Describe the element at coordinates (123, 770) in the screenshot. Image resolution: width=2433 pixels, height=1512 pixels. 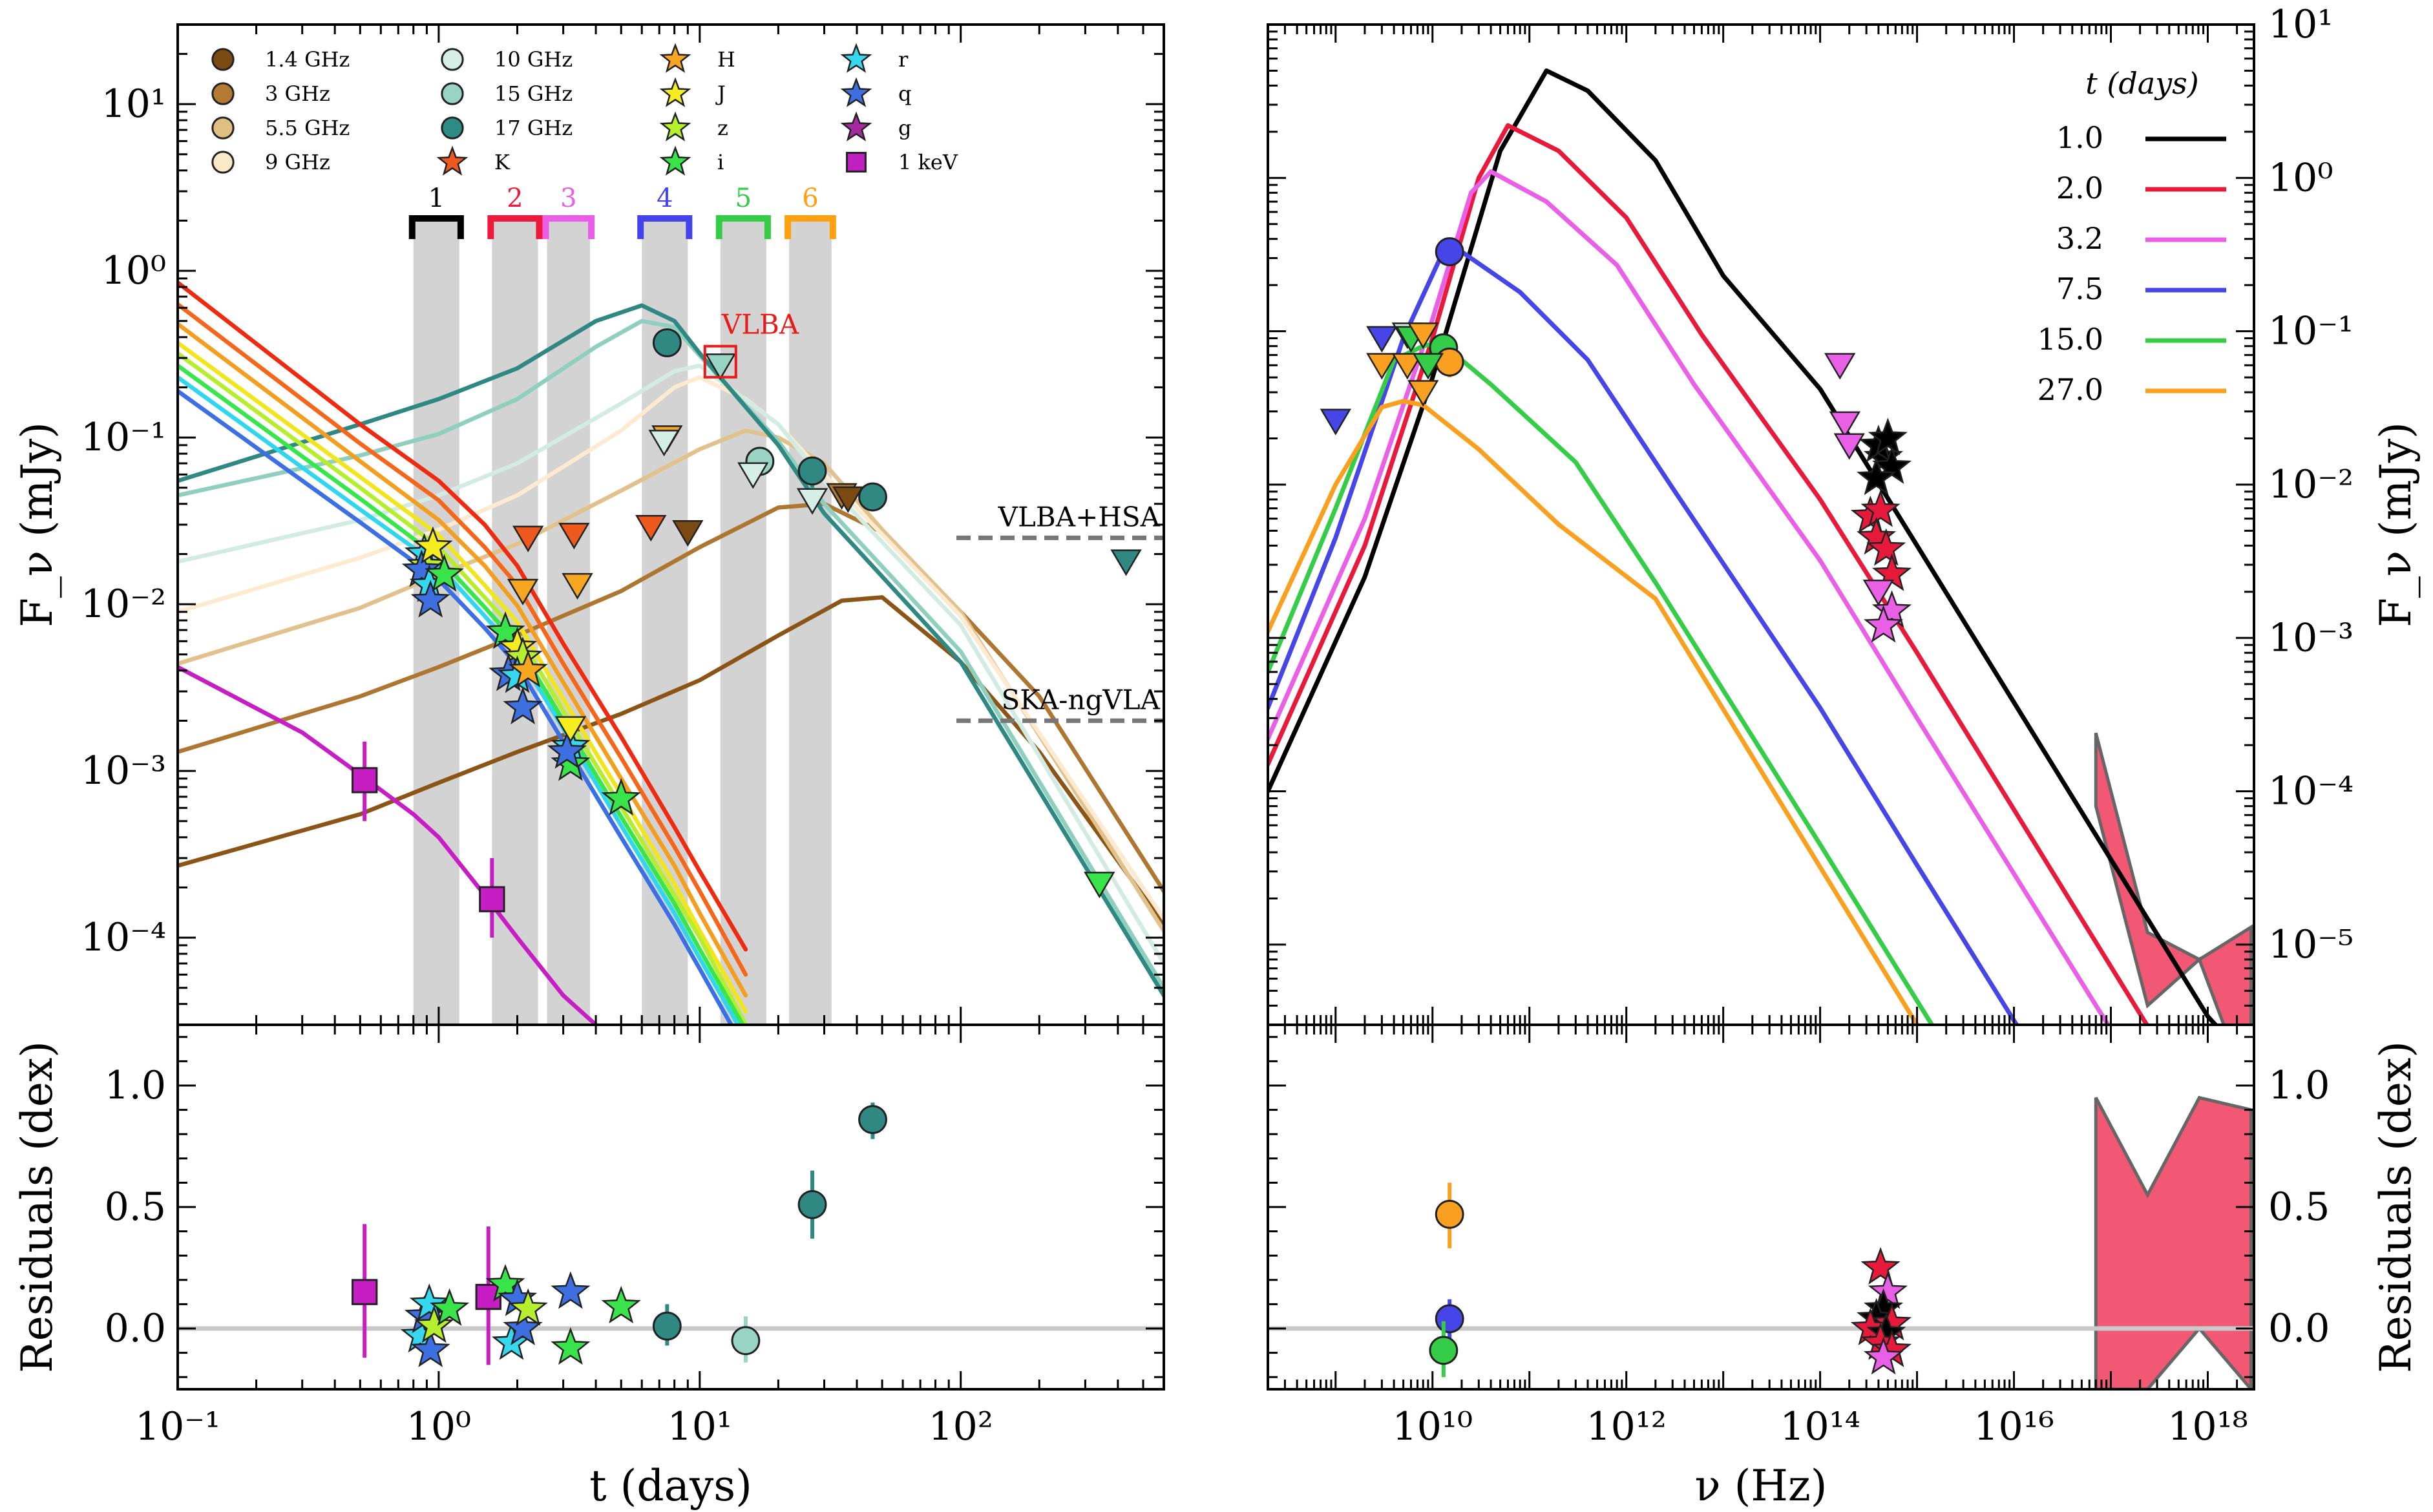
I see `y-tick-label: 10⁻³` at that location.